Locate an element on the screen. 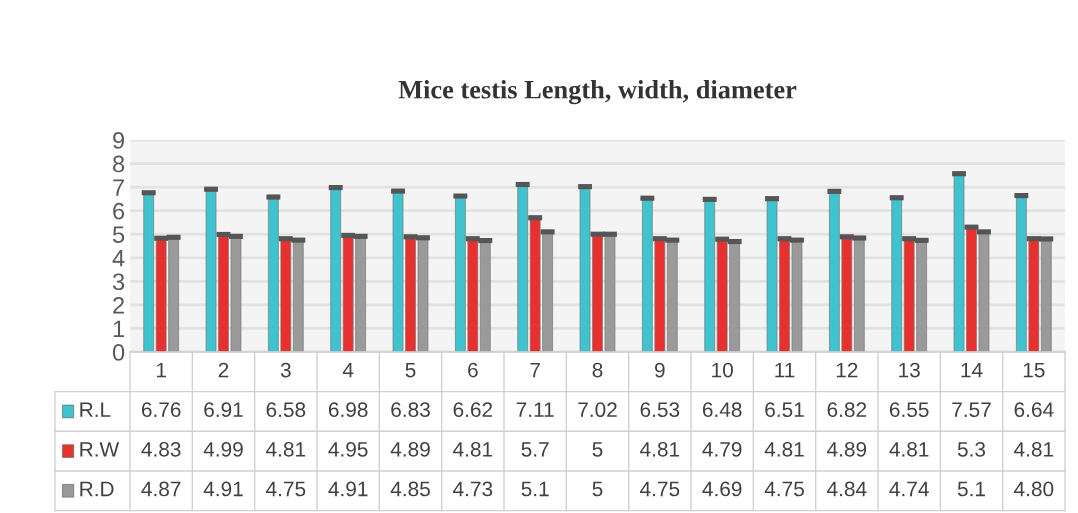 This screenshot has height=513, width=1078. y-tick-label: 0 is located at coordinates (118, 352).